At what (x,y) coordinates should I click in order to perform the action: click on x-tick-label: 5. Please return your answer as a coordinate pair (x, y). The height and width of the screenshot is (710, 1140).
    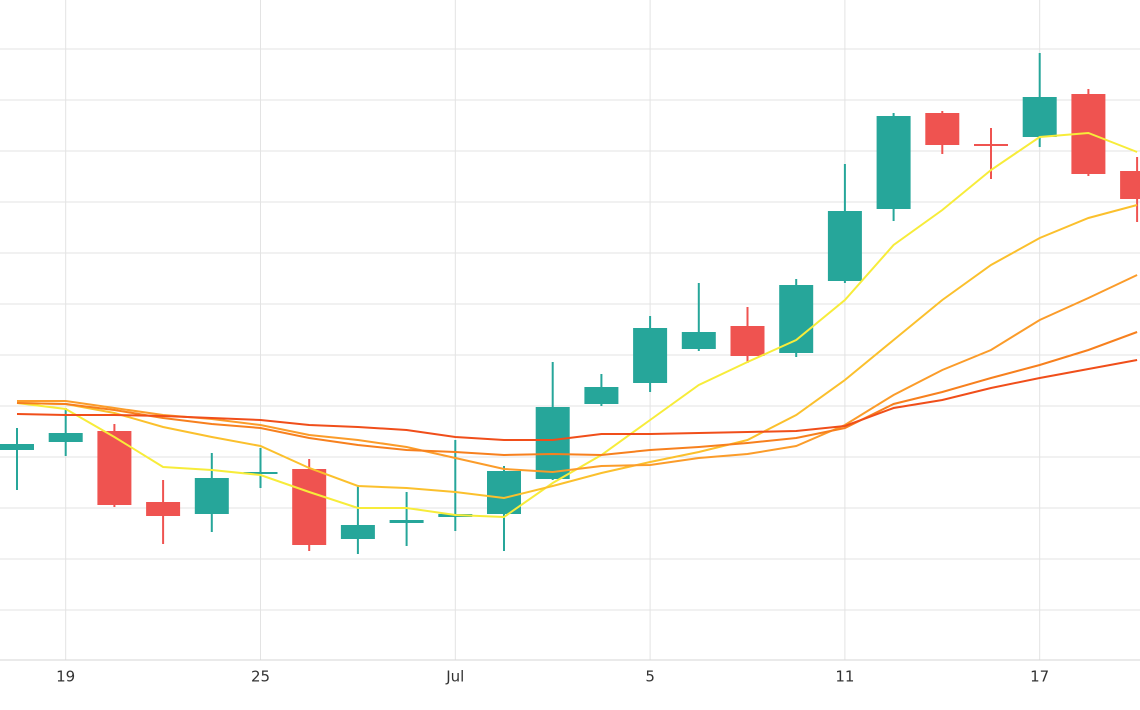
    Looking at the image, I should click on (650, 677).